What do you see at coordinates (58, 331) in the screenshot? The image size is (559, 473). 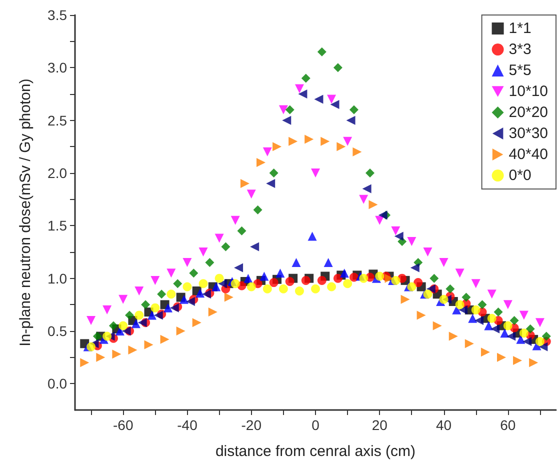 I see `y-tick-label: 0.5` at bounding box center [58, 331].